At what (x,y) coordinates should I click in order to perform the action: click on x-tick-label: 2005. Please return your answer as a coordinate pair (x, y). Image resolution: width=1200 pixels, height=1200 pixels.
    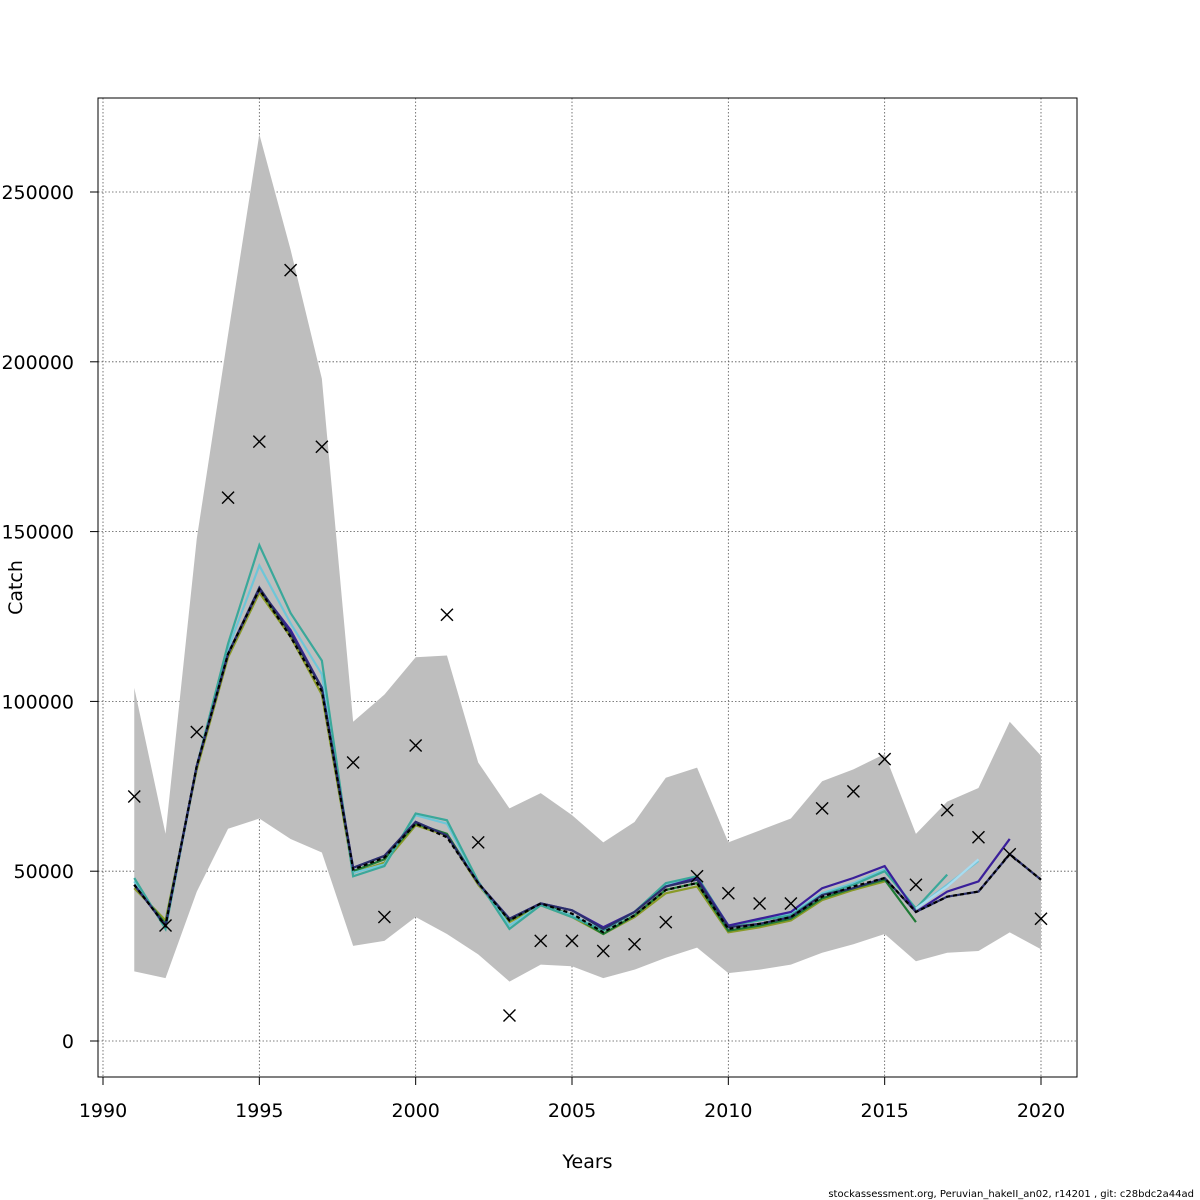
    Looking at the image, I should click on (572, 1111).